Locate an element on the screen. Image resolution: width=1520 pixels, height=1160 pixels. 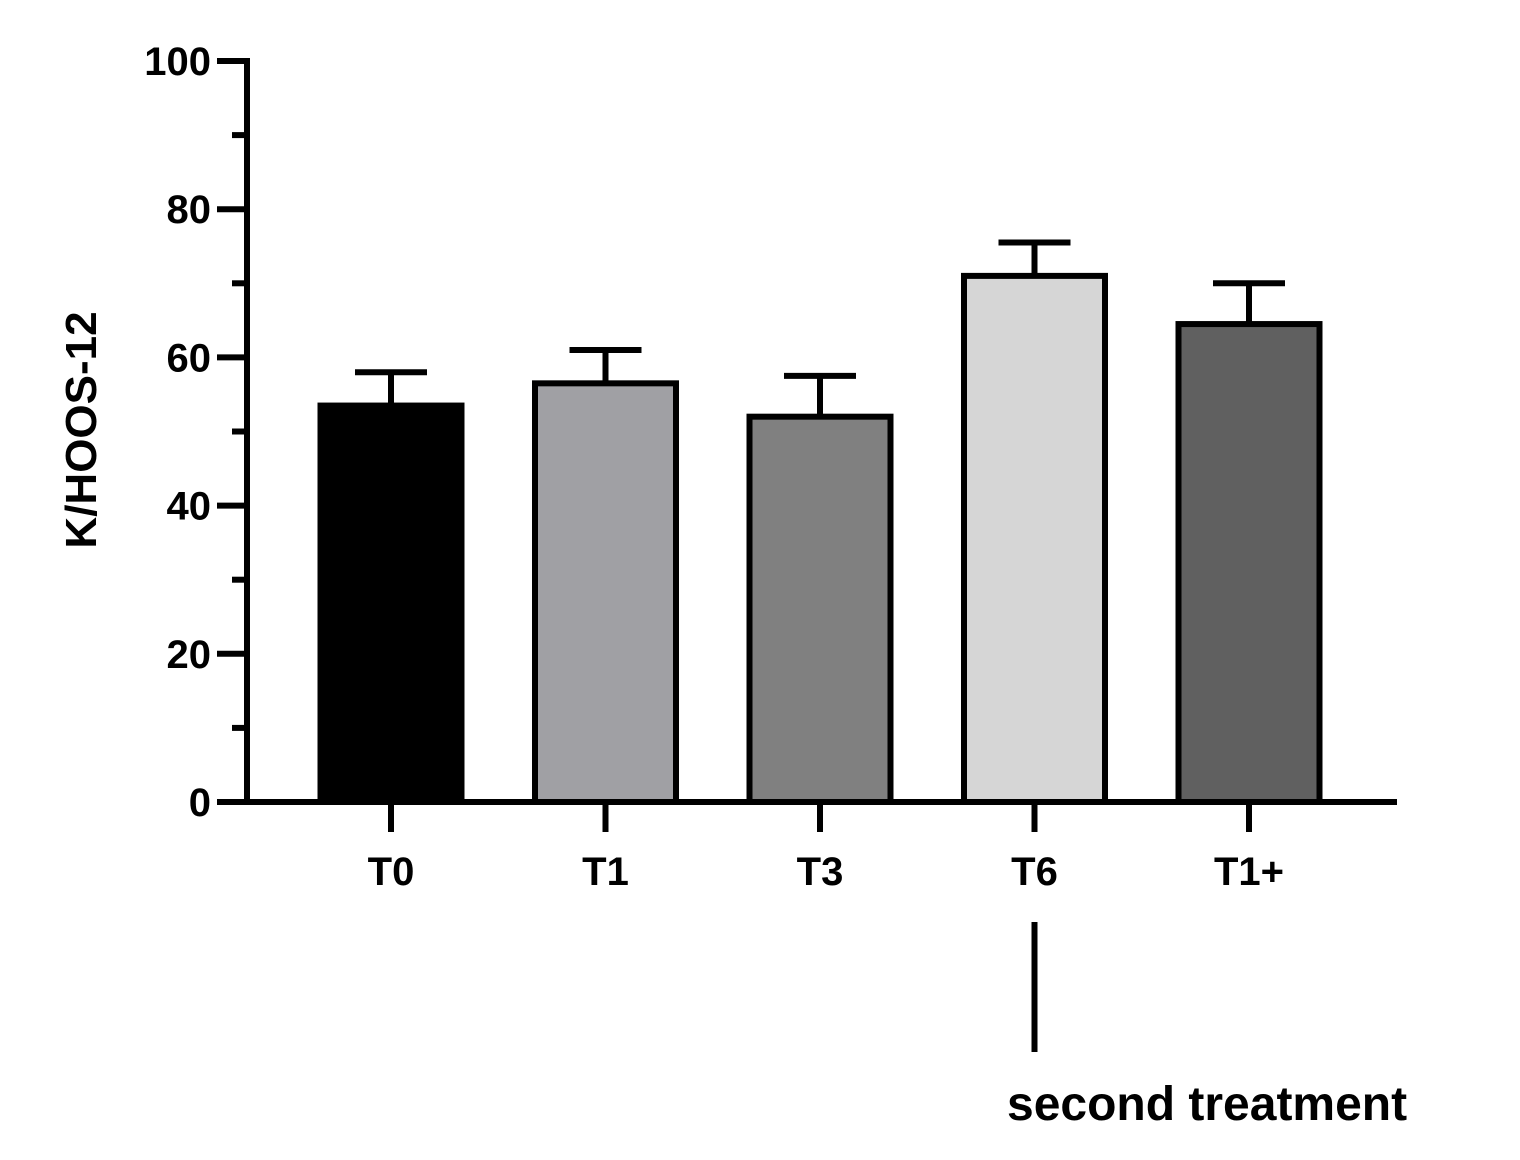
bar-t0 is located at coordinates (391, 603).